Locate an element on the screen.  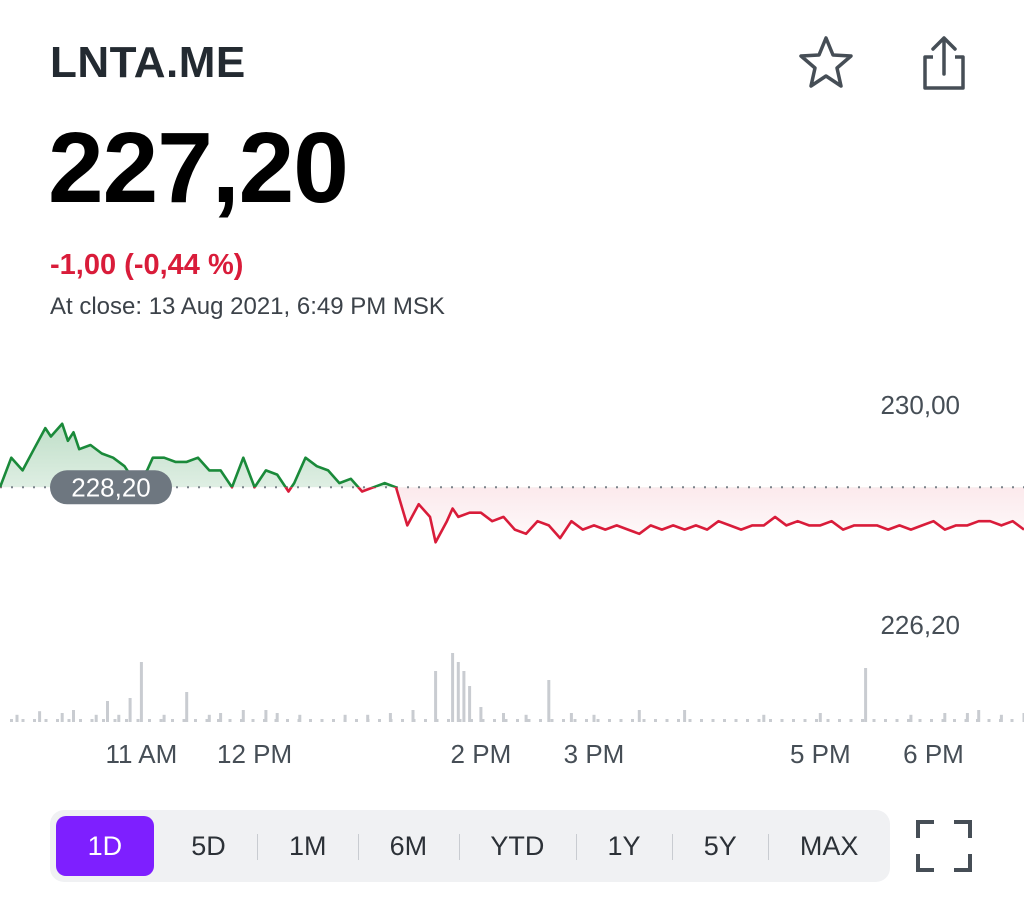
share-button is located at coordinates (944, 63).